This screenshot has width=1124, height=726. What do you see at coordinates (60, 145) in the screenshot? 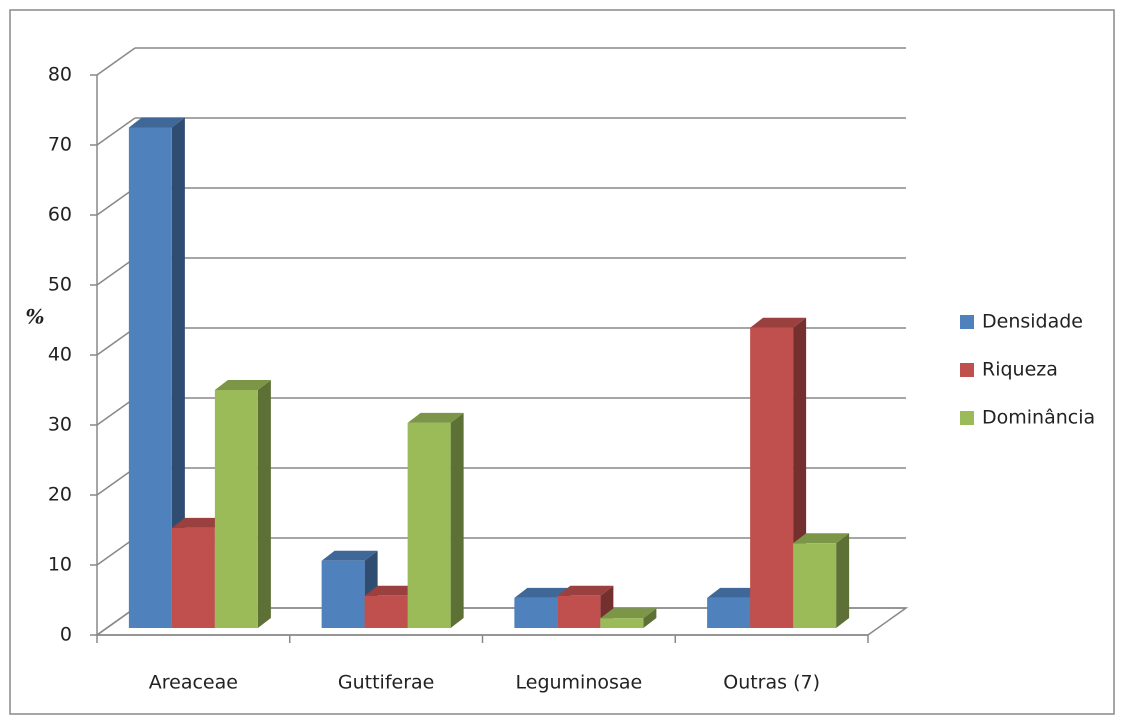
I see `y-tick-label: 70` at bounding box center [60, 145].